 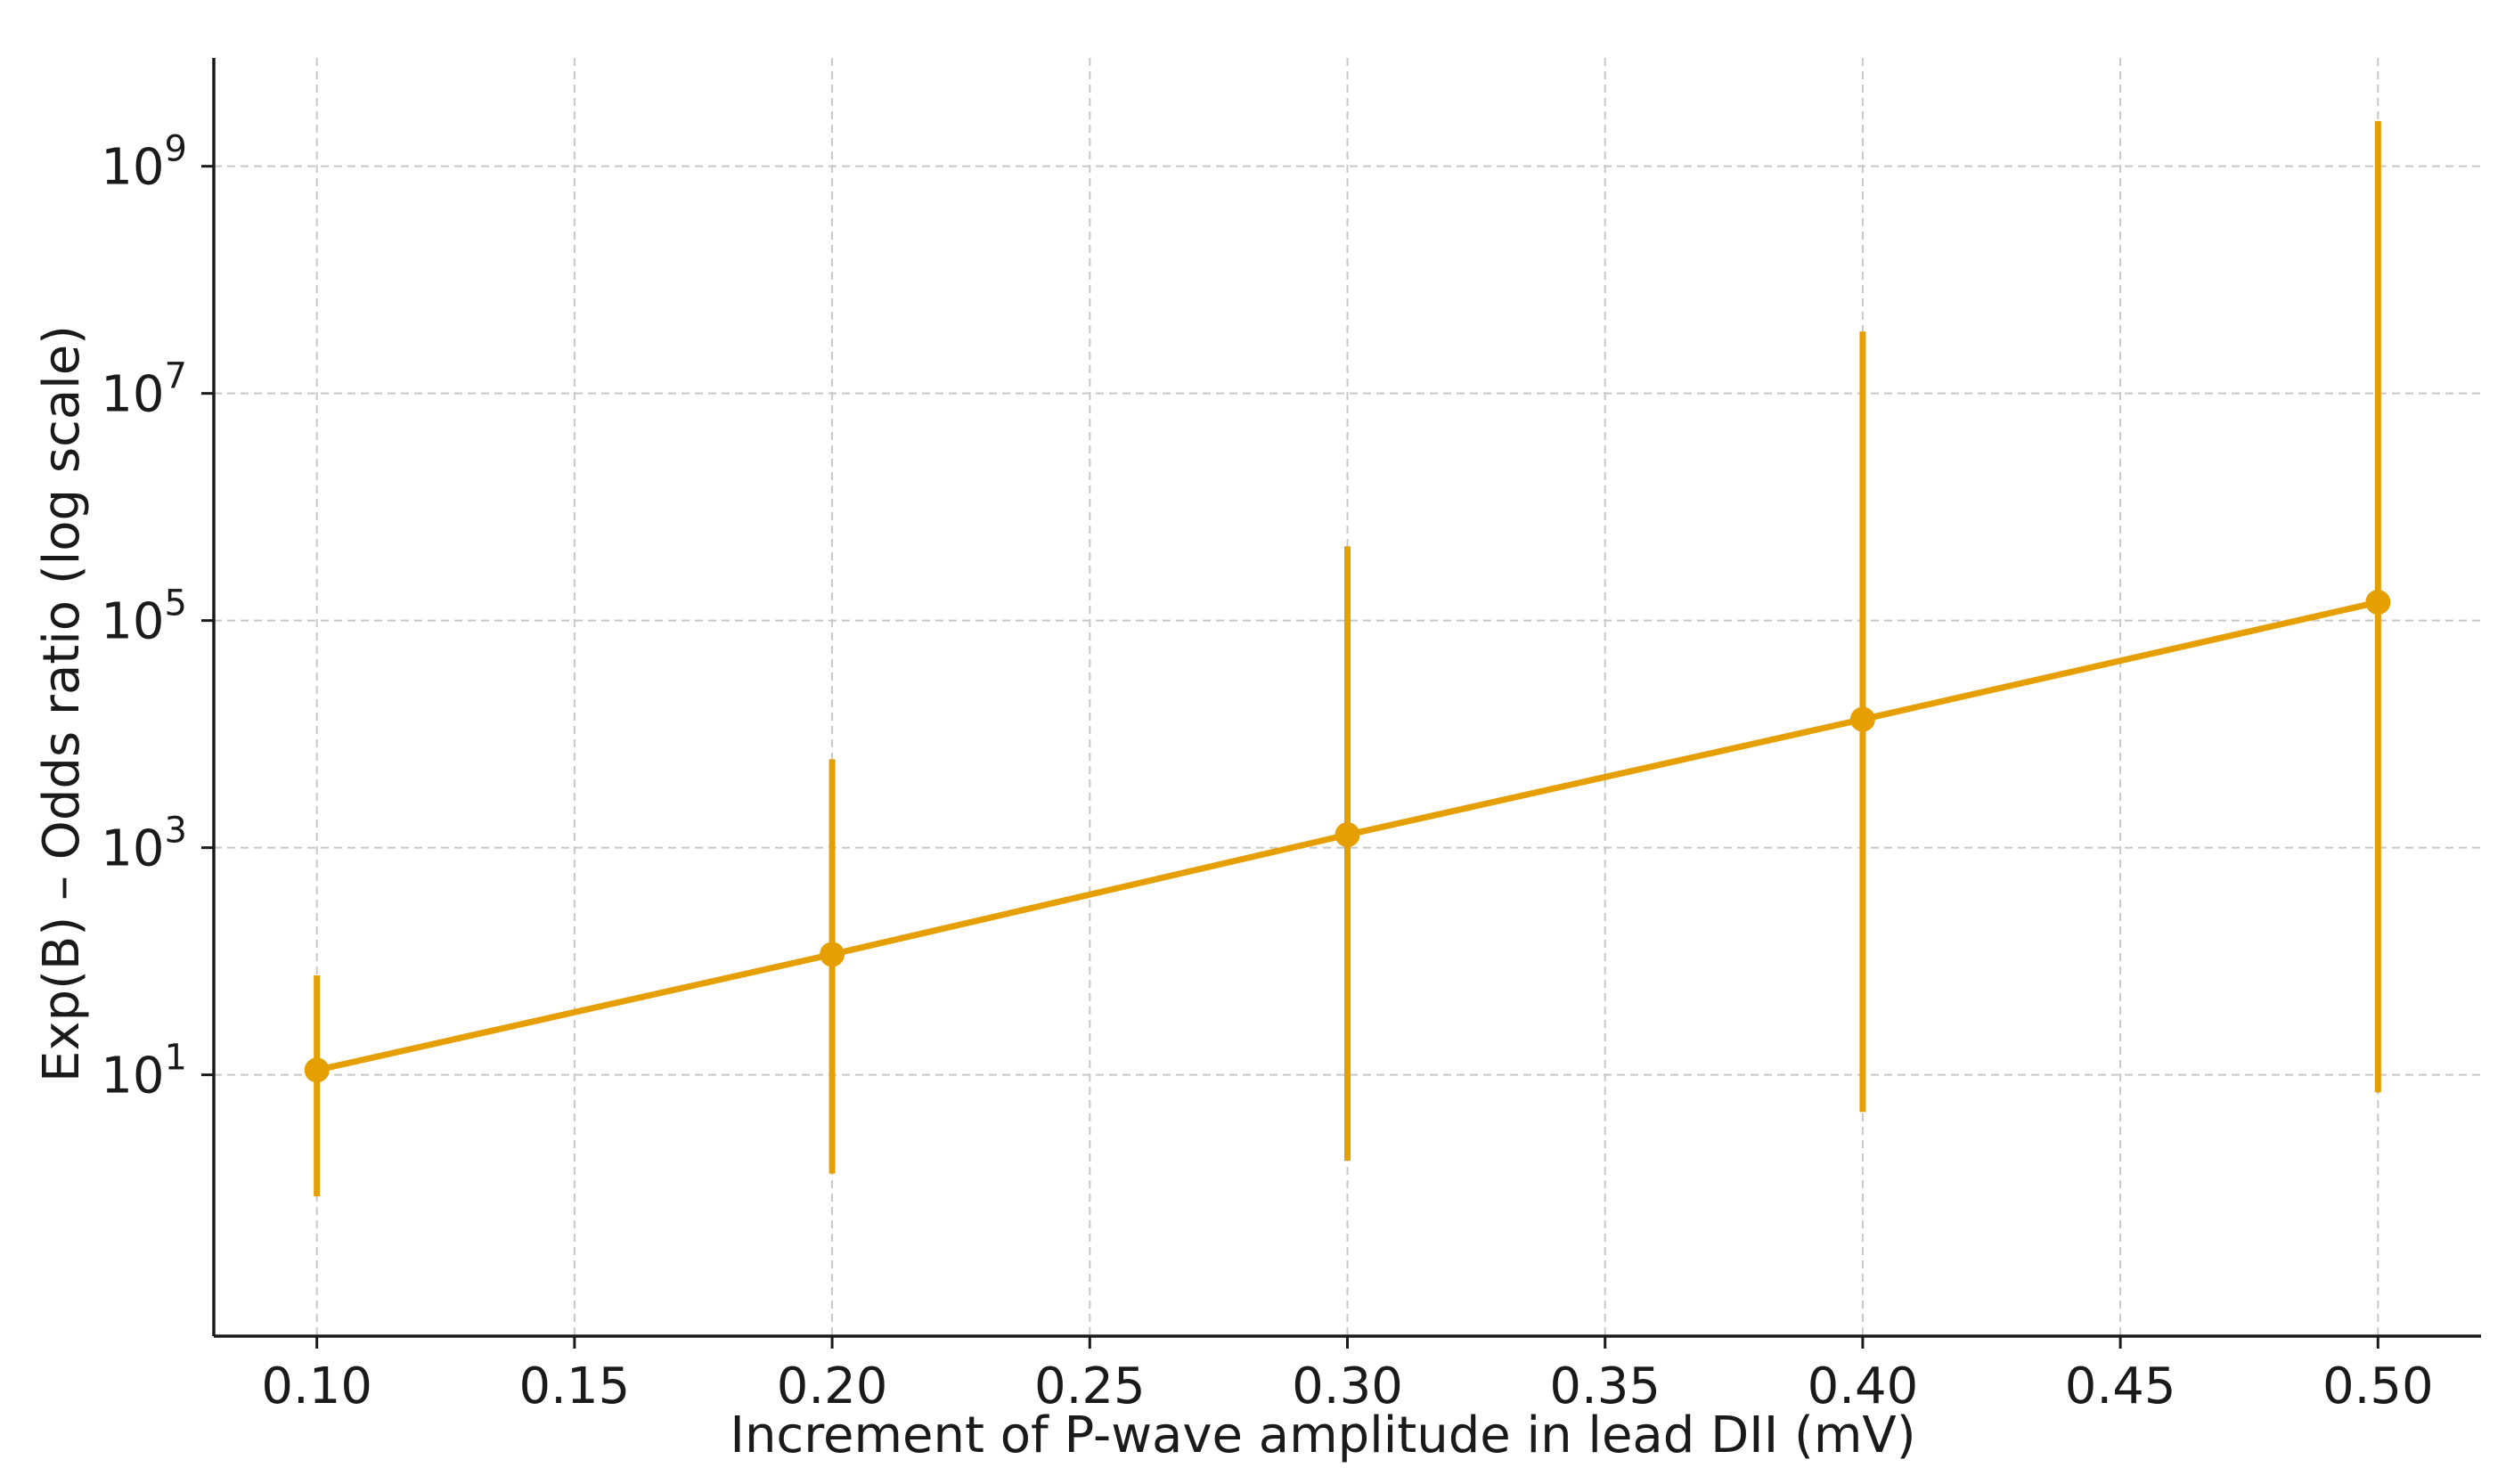 I want to click on y-tick-label: 10⁵, so click(x=144, y=617).